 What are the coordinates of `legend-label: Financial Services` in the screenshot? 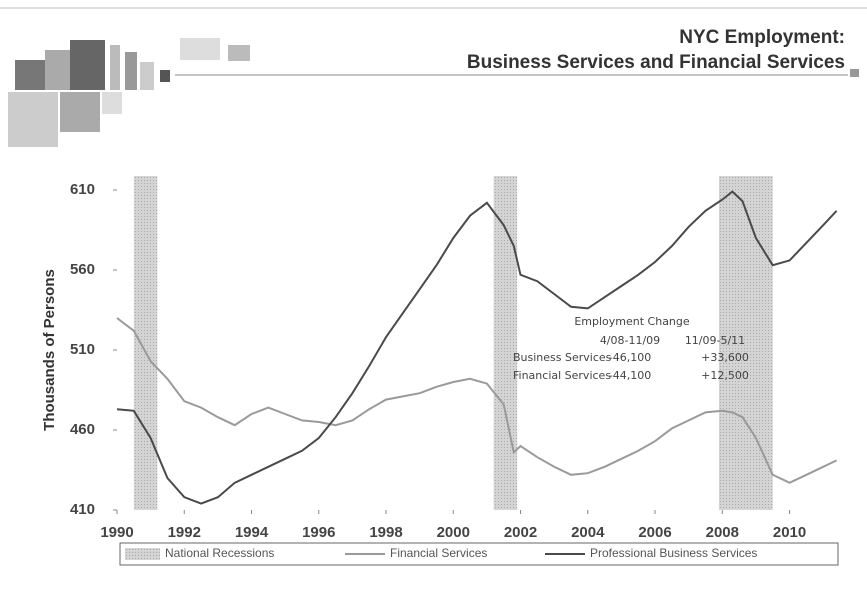 It's located at (438, 553).